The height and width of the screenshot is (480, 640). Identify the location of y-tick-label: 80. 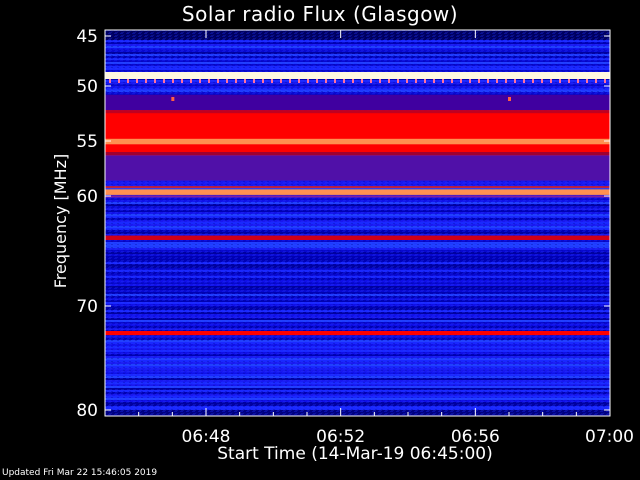
(87, 411).